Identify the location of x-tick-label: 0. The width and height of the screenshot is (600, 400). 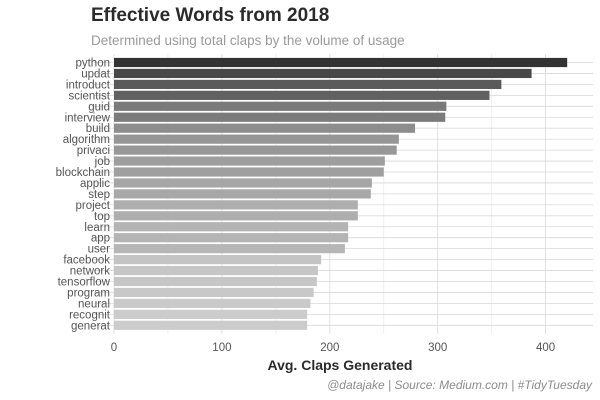
(114, 348).